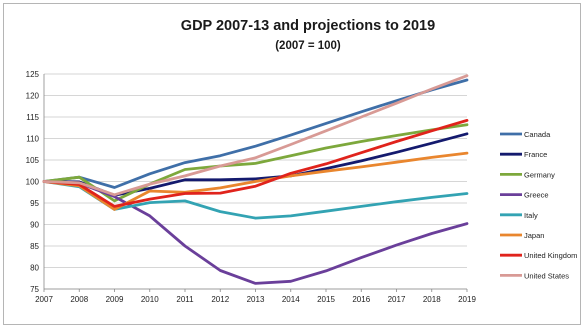  Describe the element at coordinates (397, 299) in the screenshot. I see `x-tick-label: 2017` at that location.